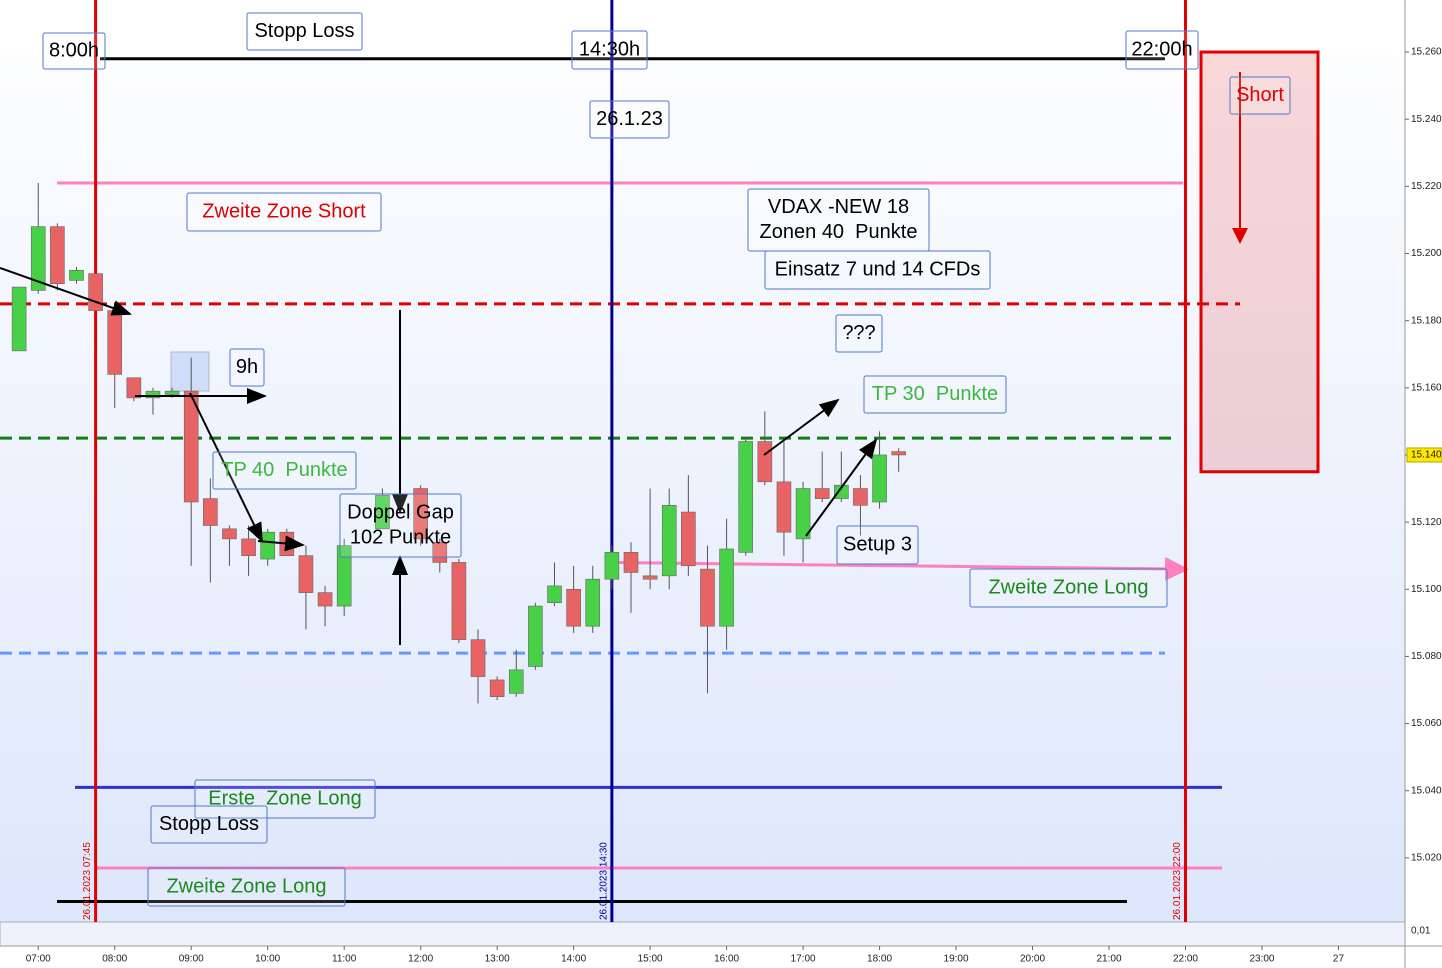  Describe the element at coordinates (1426, 723) in the screenshot. I see `y-tick-label: 15.060` at that location.